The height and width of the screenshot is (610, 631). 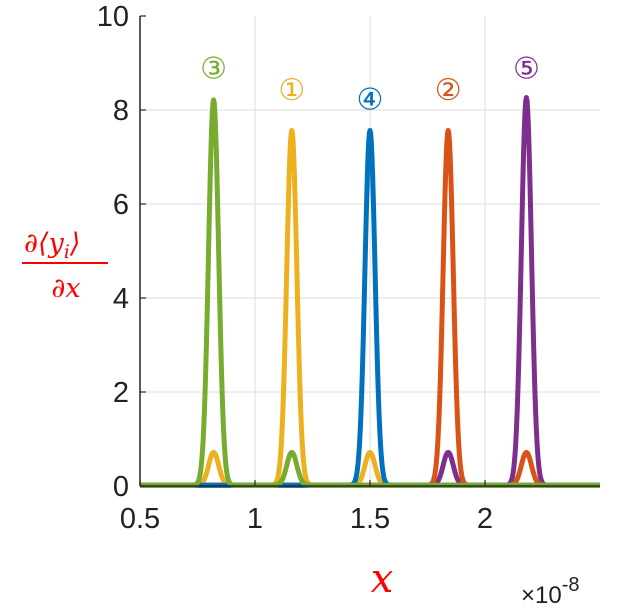 I want to click on y-tick-label: 6, so click(x=121, y=205).